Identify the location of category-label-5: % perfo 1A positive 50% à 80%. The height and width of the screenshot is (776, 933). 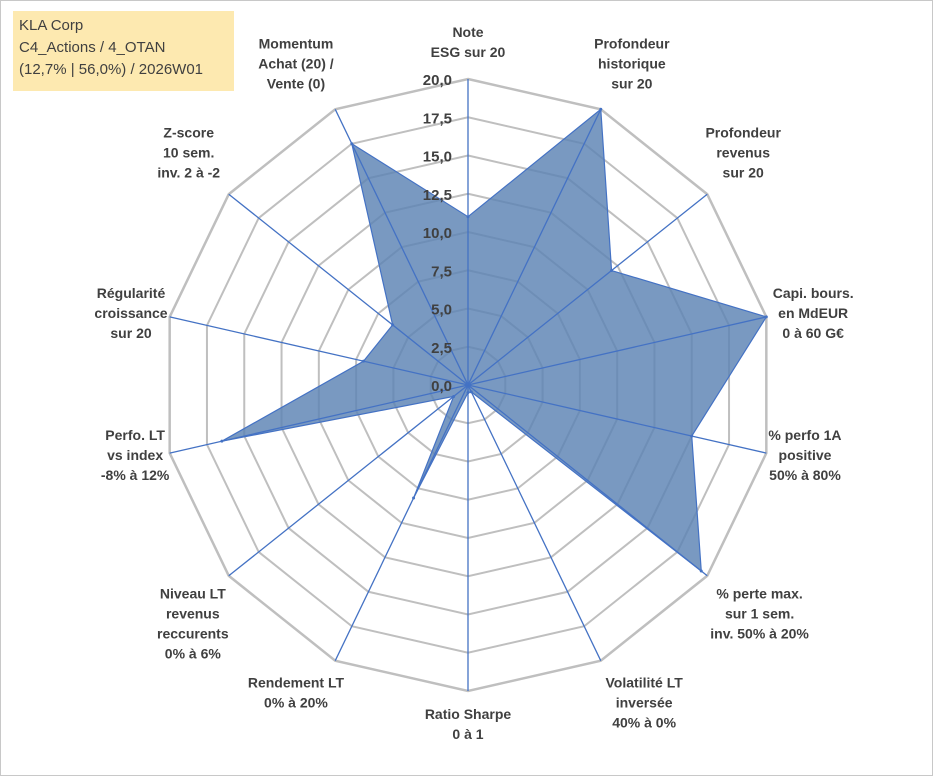
(804, 455).